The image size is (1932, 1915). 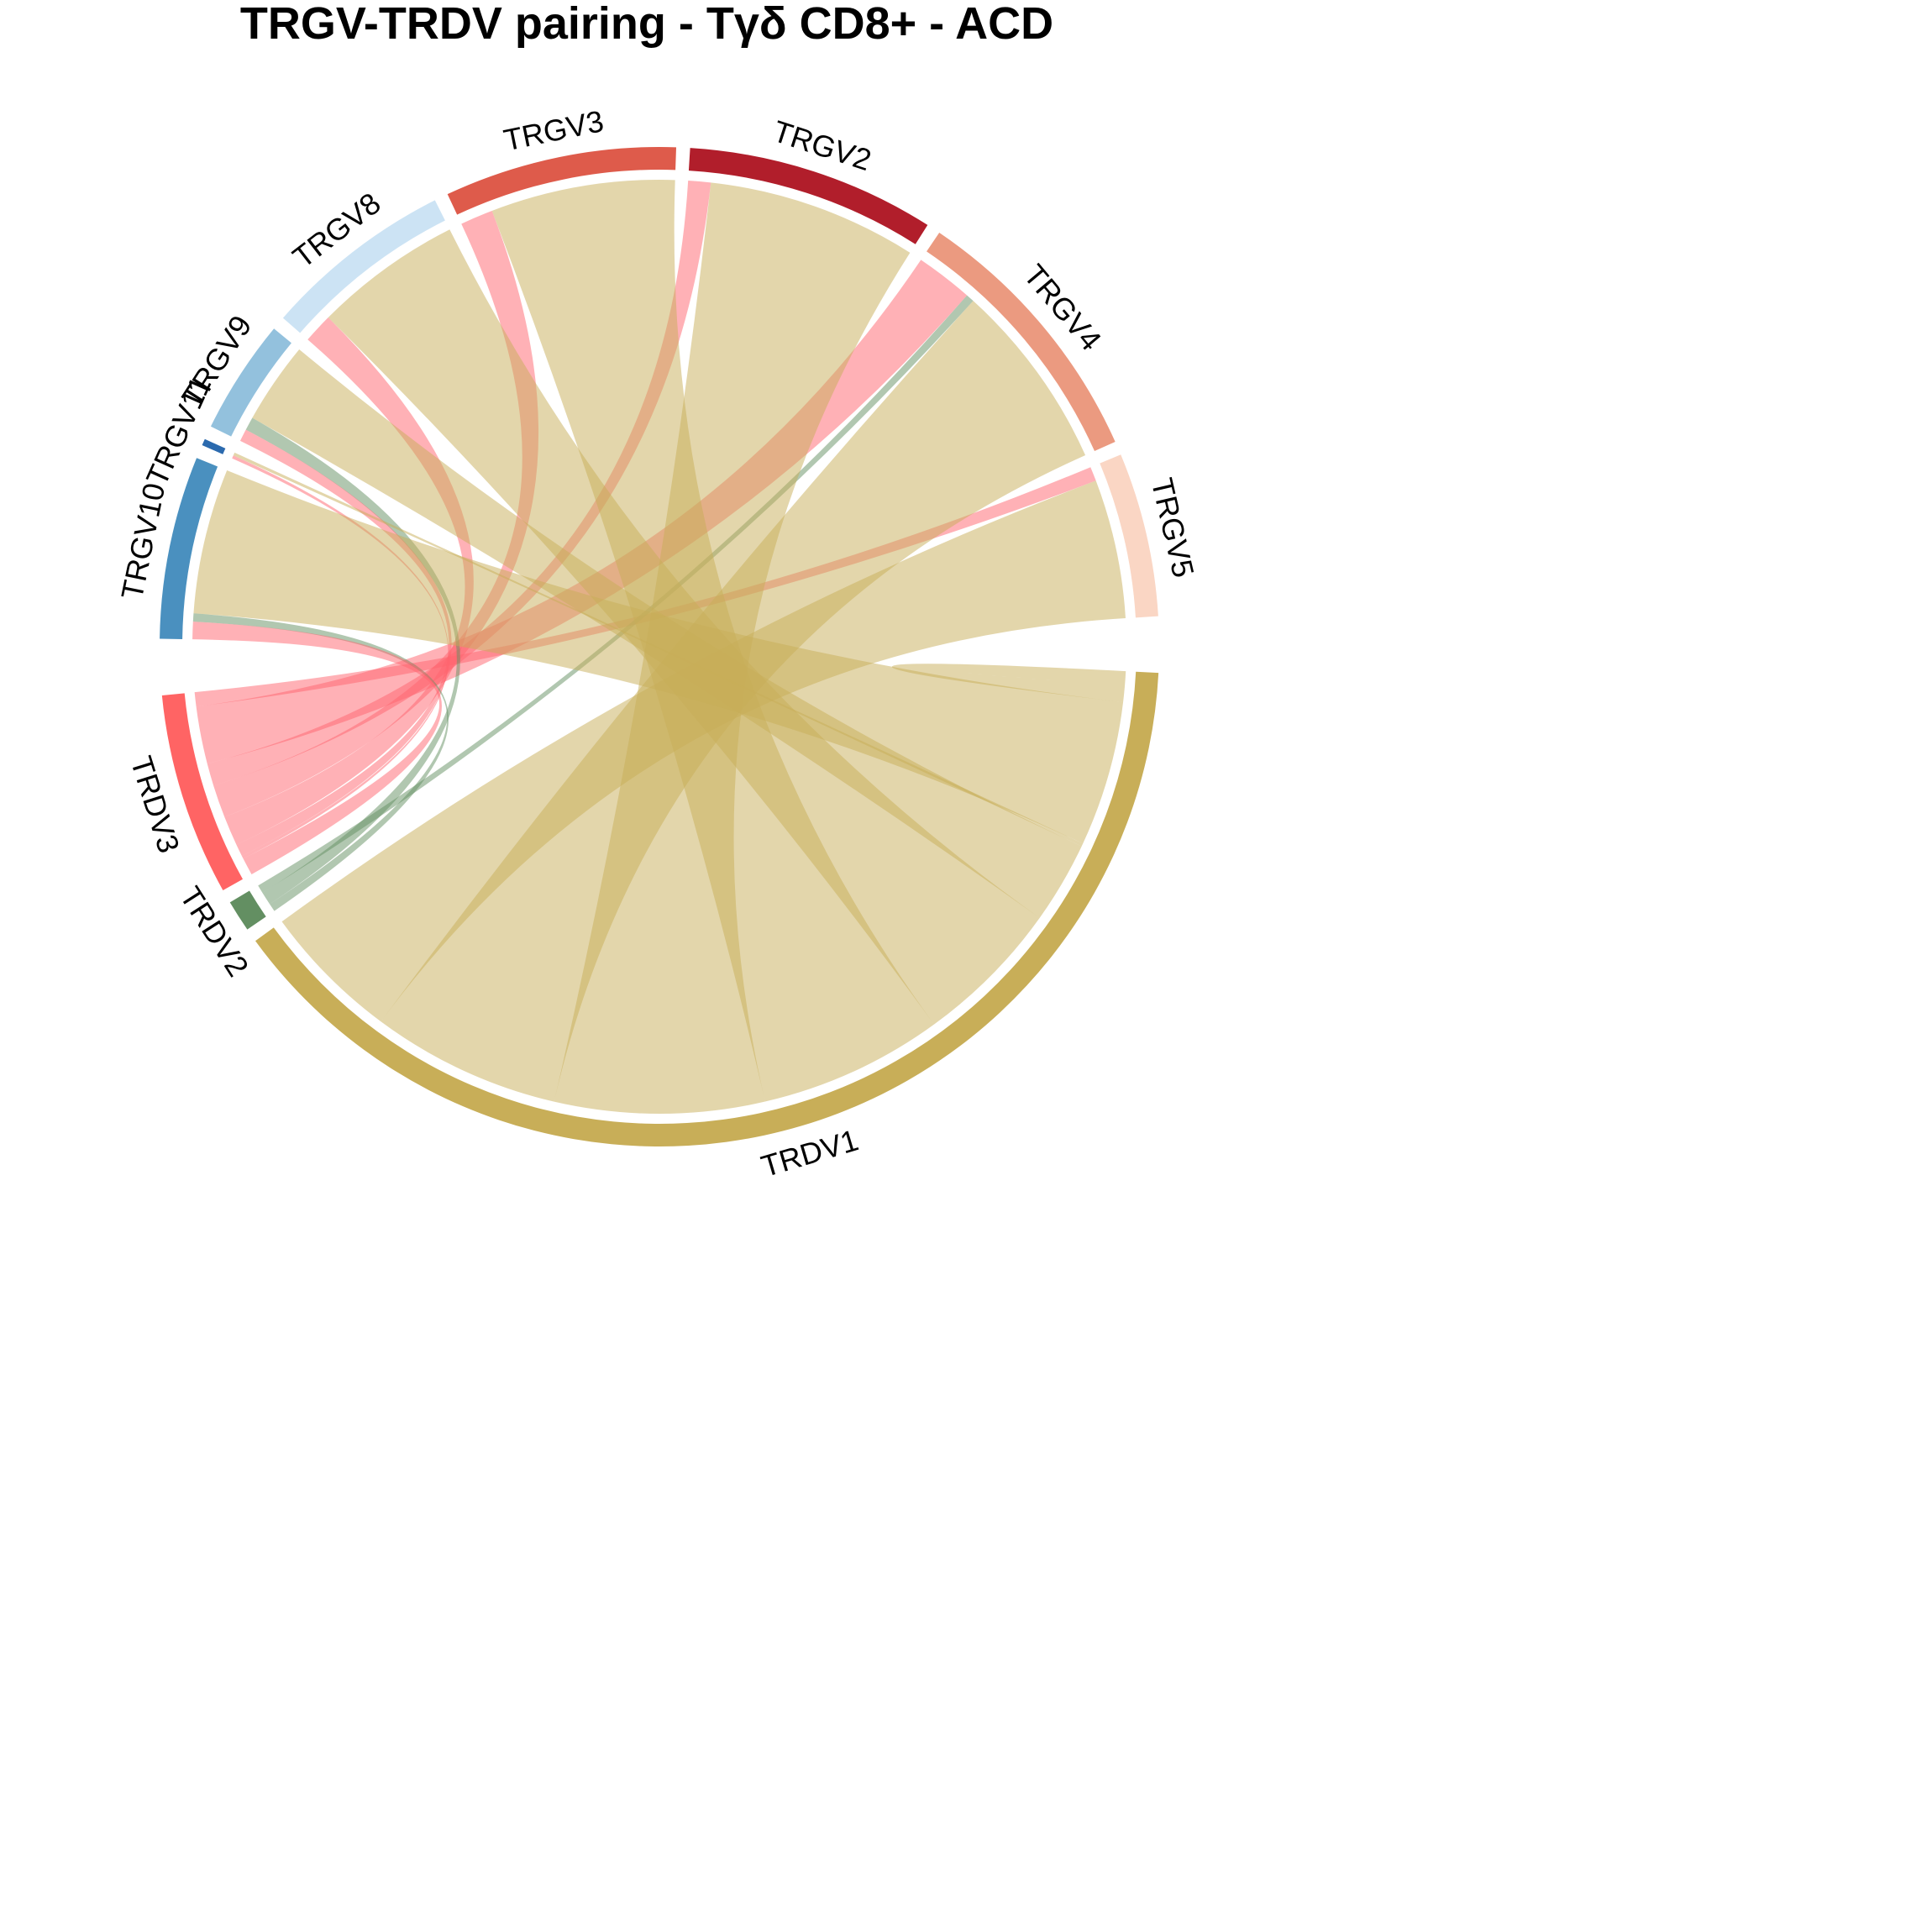 I want to click on chart-title: TRGV-TRDV pairing - Tγδ CD8+ - ACD, so click(x=646, y=24).